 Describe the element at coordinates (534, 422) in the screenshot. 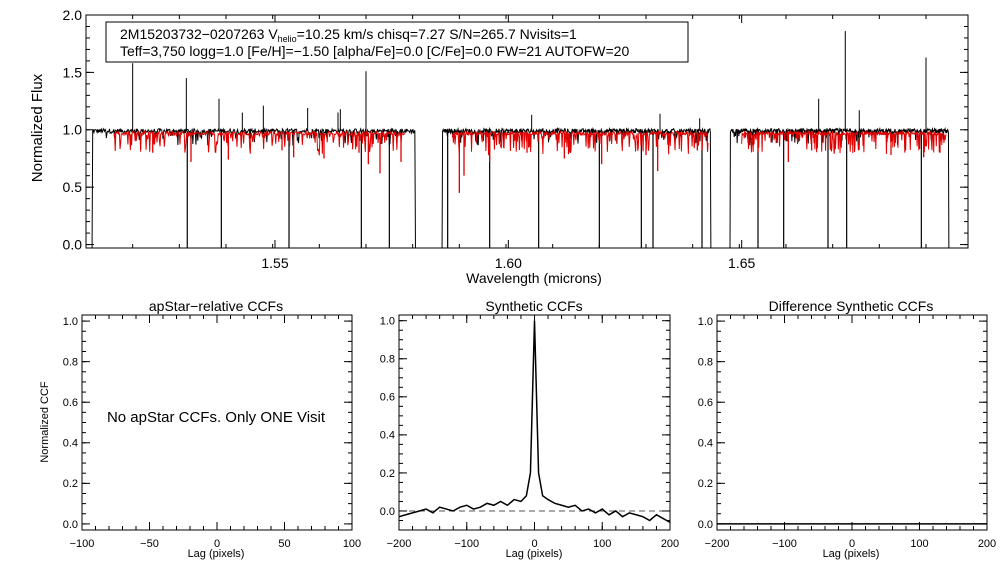

I see `synthetic-ccf-series` at that location.